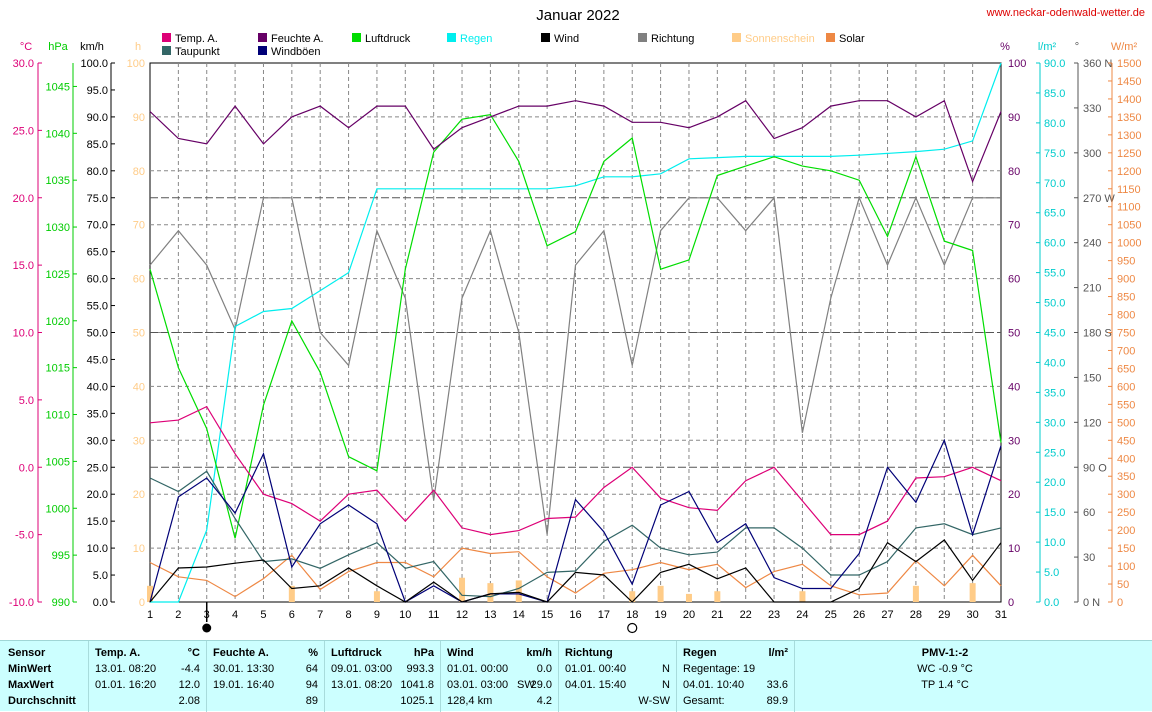 The width and height of the screenshot is (1152, 712). What do you see at coordinates (150, 615) in the screenshot?
I see `x-tick-label: 1` at bounding box center [150, 615].